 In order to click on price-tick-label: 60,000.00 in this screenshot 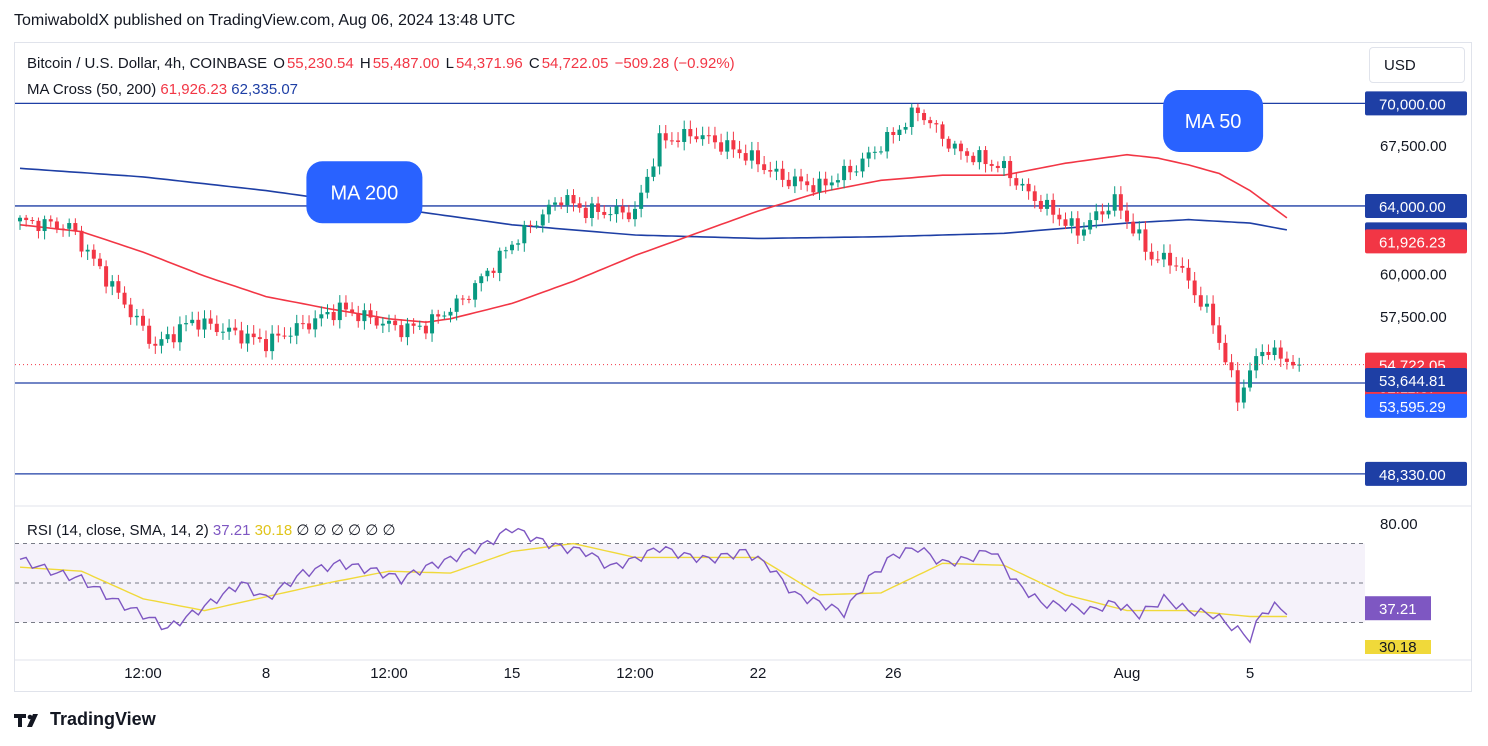, I will do `click(1413, 274)`.